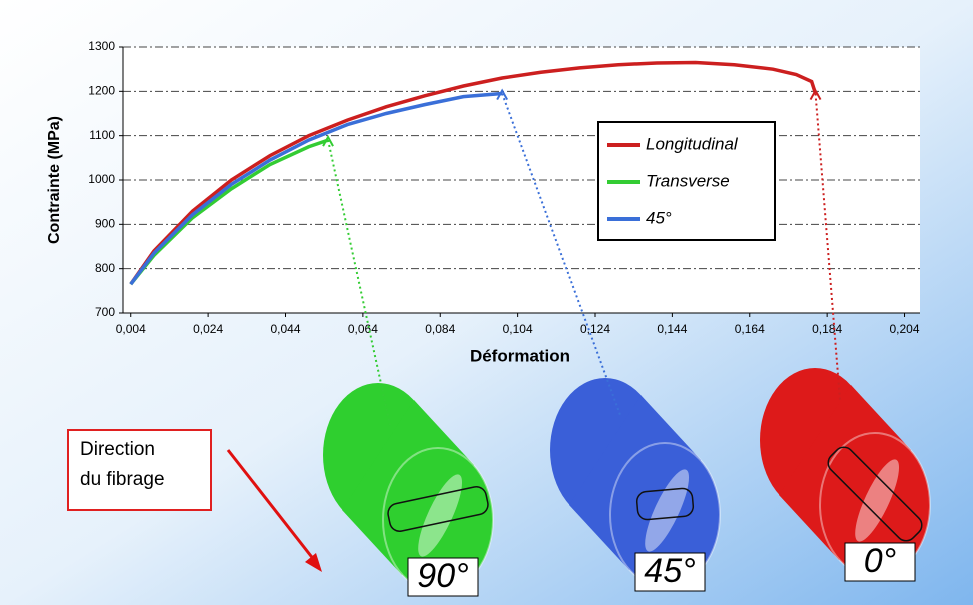 This screenshot has width=973, height=605. Describe the element at coordinates (117, 449) in the screenshot. I see `direction-text: Direction` at that location.